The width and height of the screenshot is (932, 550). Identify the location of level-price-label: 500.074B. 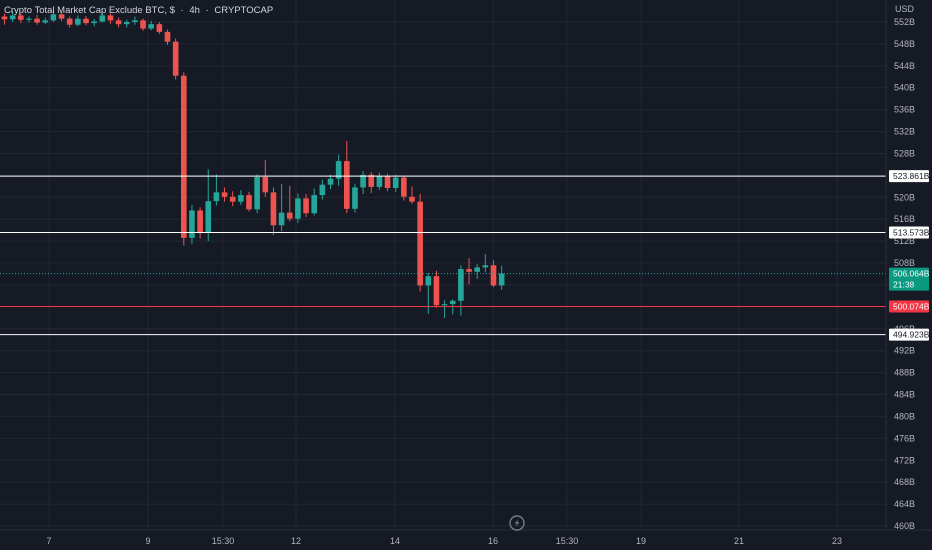
(911, 306).